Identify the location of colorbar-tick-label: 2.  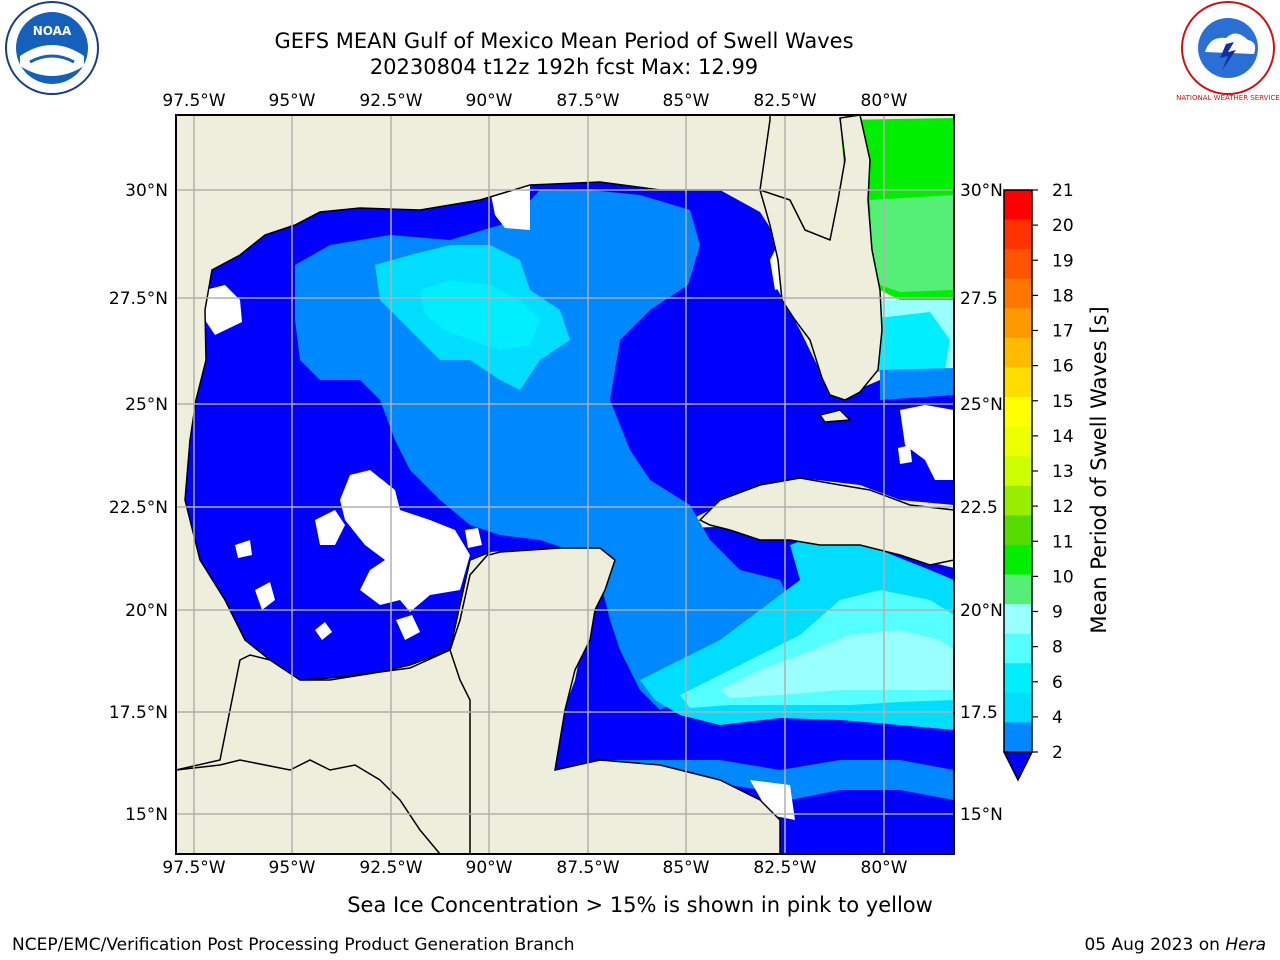
(1057, 753).